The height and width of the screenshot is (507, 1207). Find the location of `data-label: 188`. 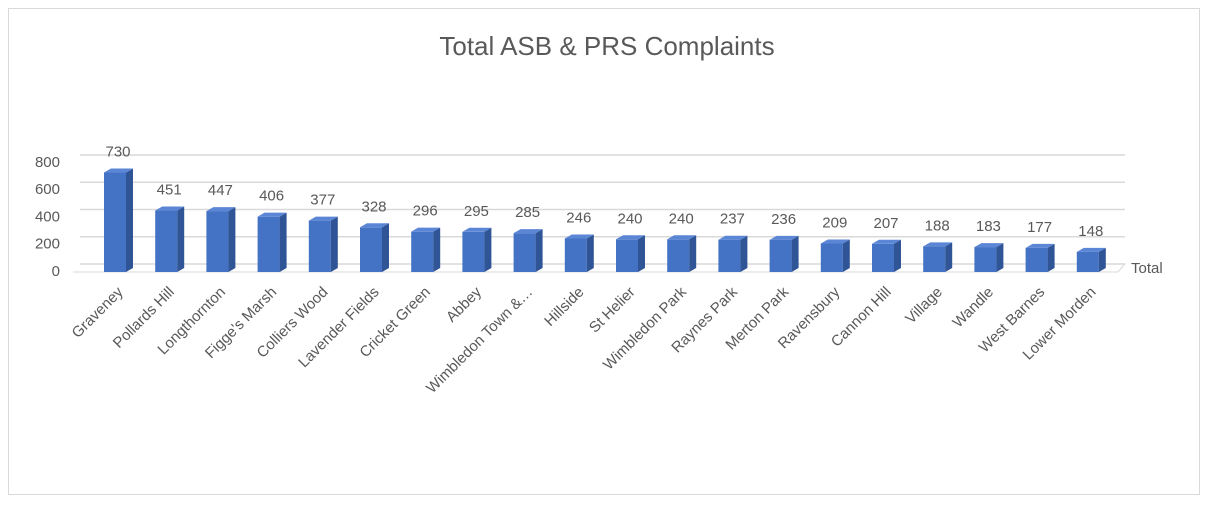

data-label: 188 is located at coordinates (937, 225).